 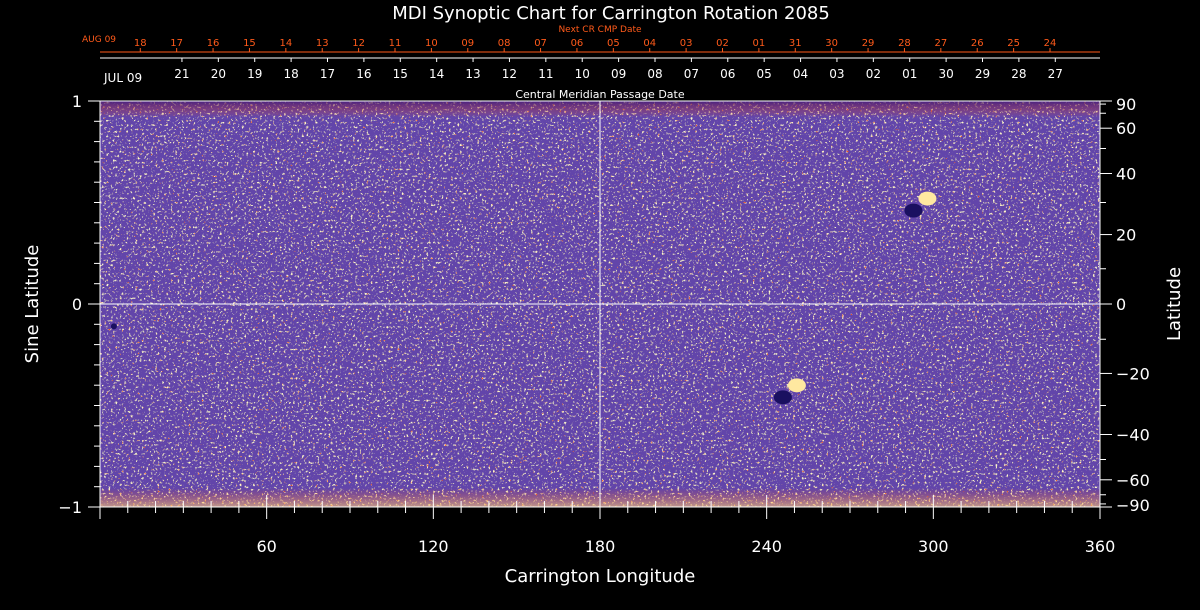 I want to click on next-cr-tick-label: 15, so click(x=249, y=43).